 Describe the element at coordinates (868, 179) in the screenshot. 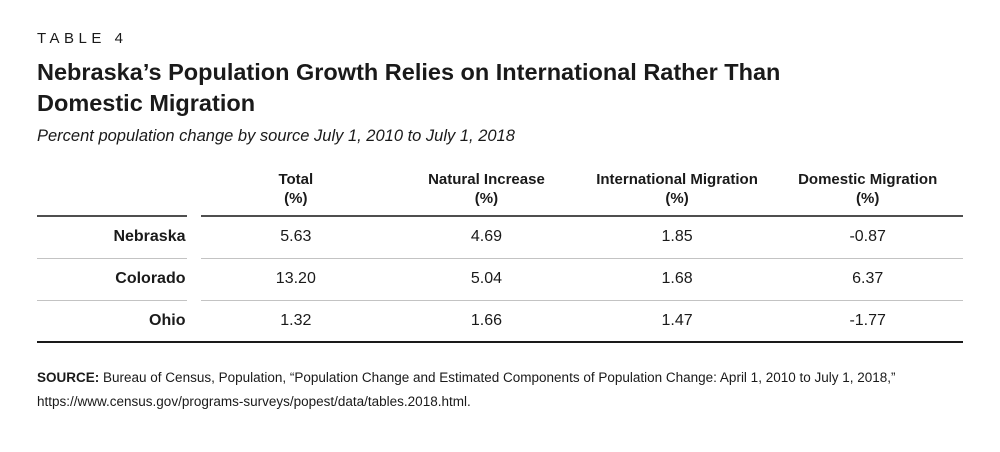

I see `col-header-domestic-migration-label: Domestic Migration` at that location.